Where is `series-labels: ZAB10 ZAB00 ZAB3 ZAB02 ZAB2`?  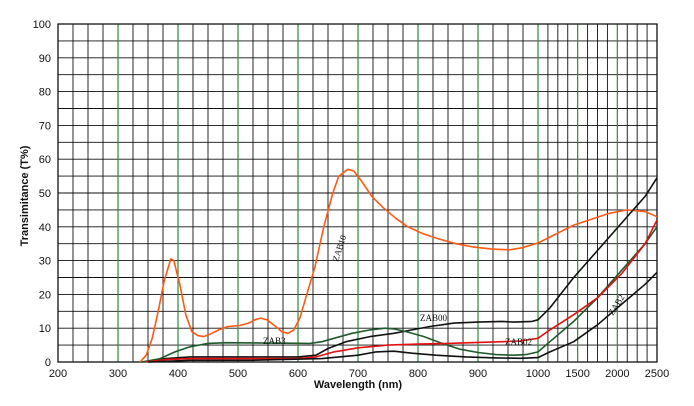
series-labels: ZAB10 ZAB00 ZAB3 ZAB02 ZAB2 is located at coordinates (445, 290).